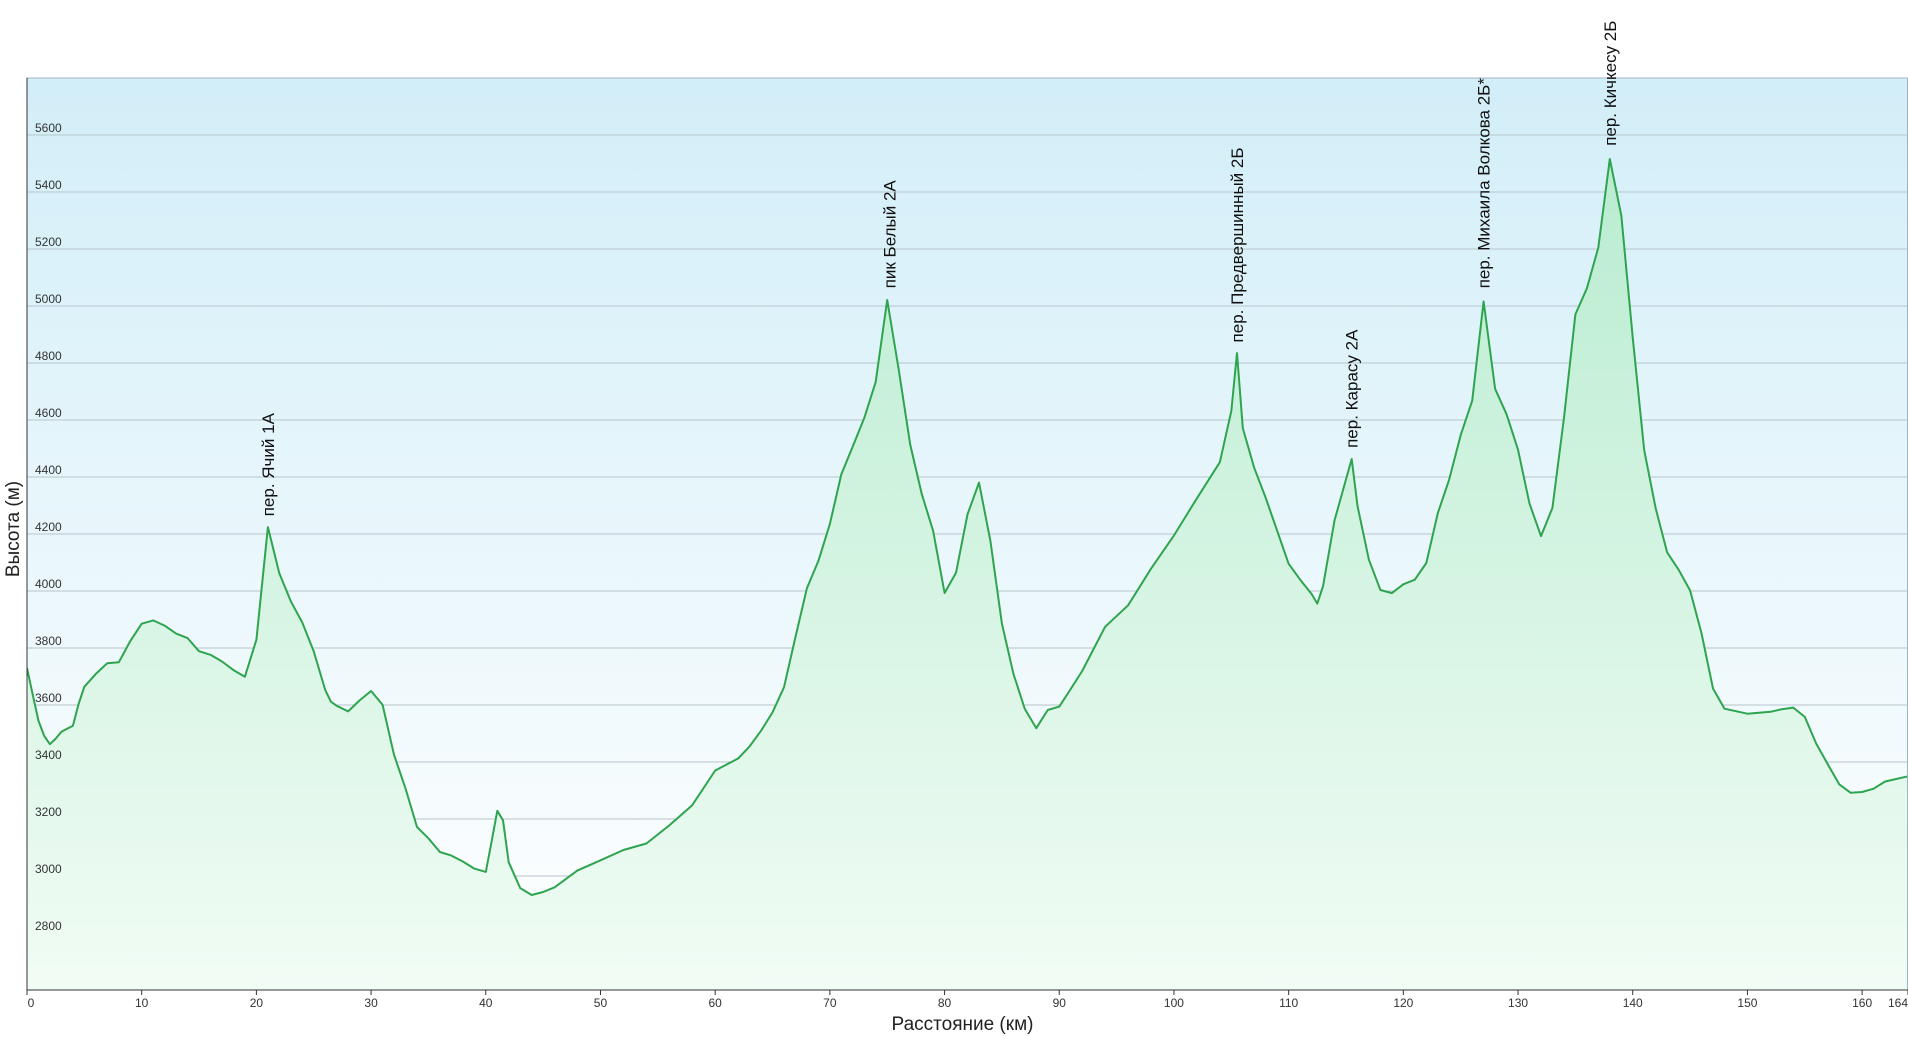 The image size is (1908, 1037). Describe the element at coordinates (1862, 1003) in the screenshot. I see `x-tick-label: 160` at that location.